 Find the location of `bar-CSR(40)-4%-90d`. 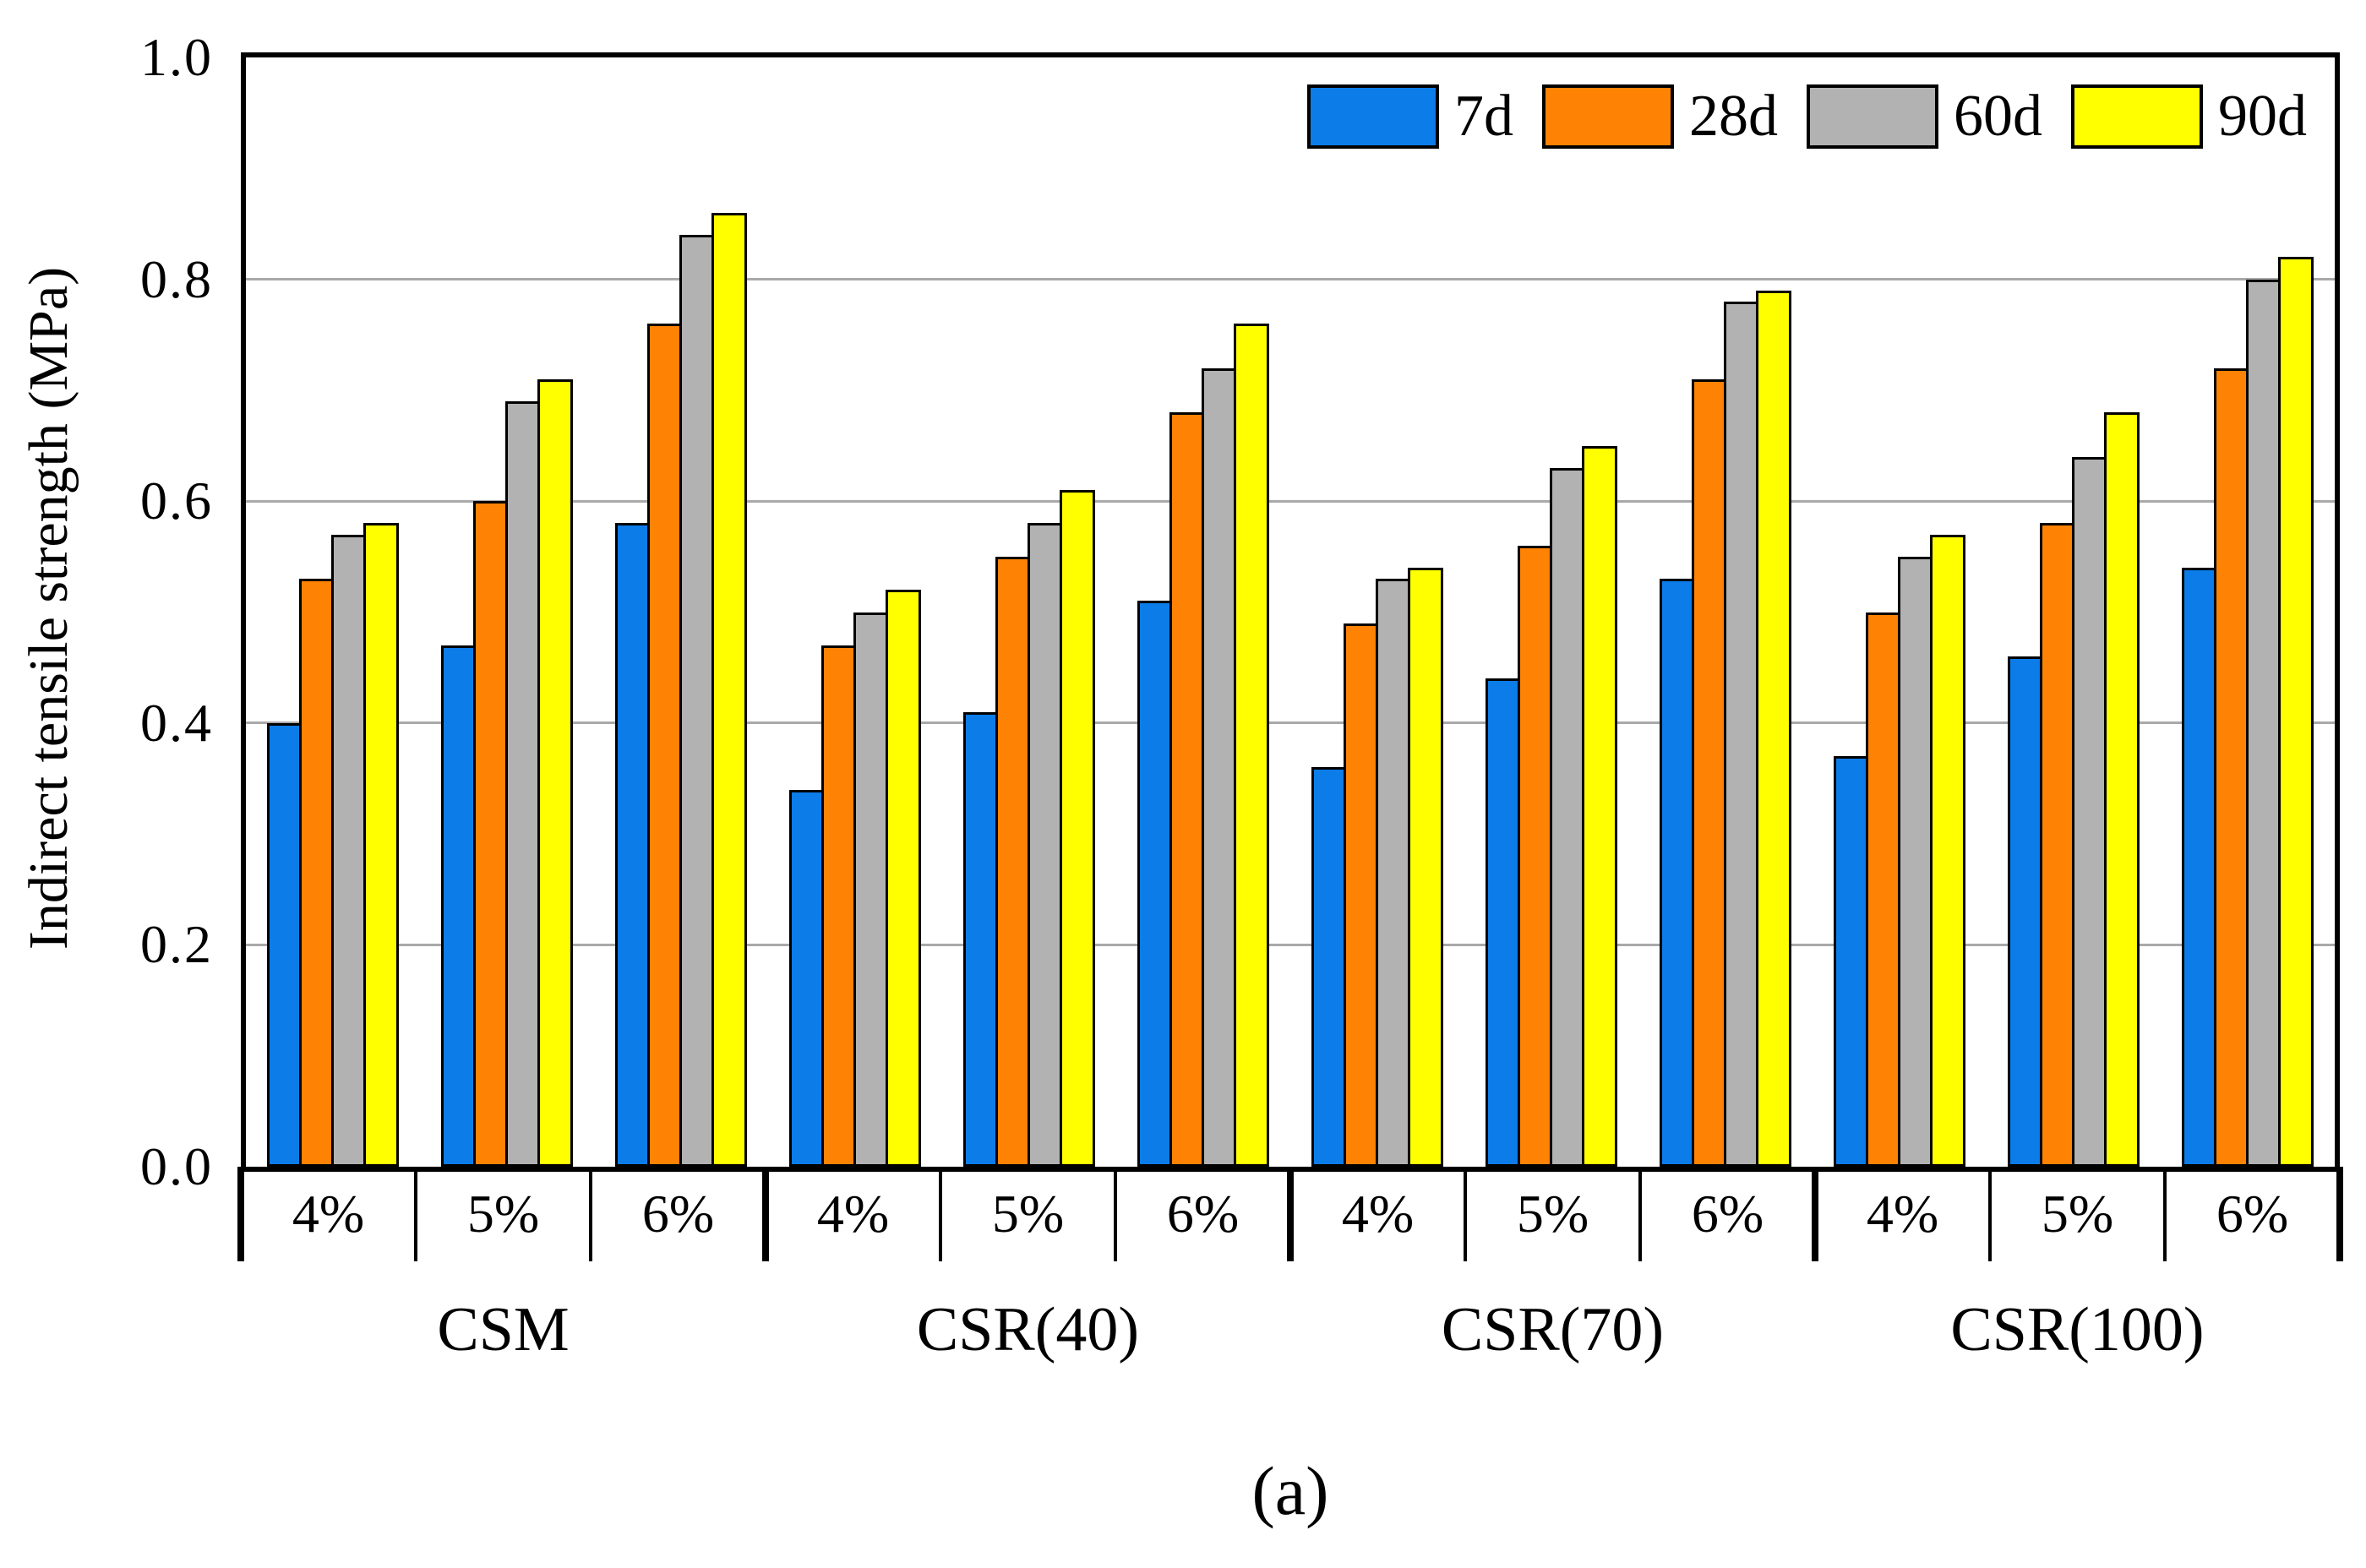

bar-CSR(40)-4%-90d is located at coordinates (903, 878).